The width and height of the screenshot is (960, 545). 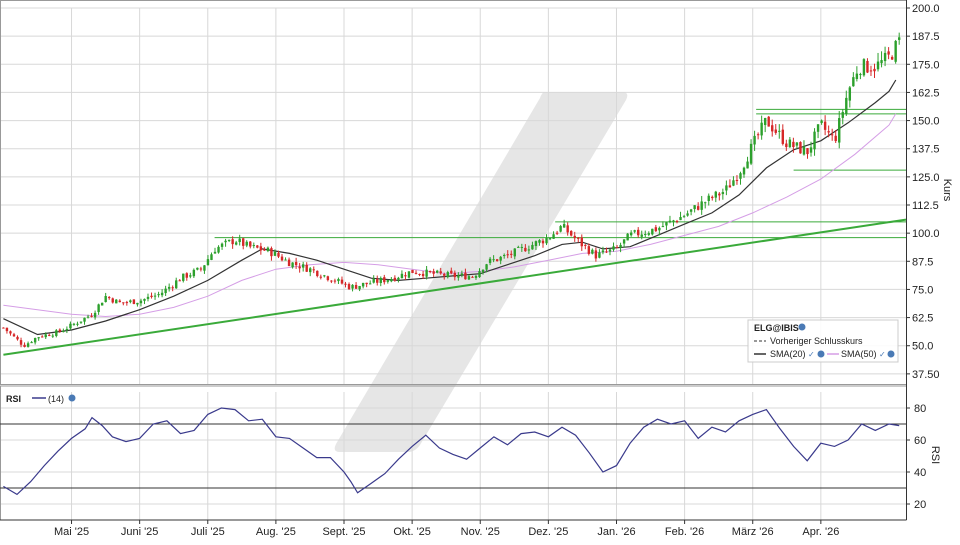 What do you see at coordinates (802, 327) in the screenshot?
I see `legend-symbol-settings-icon` at bounding box center [802, 327].